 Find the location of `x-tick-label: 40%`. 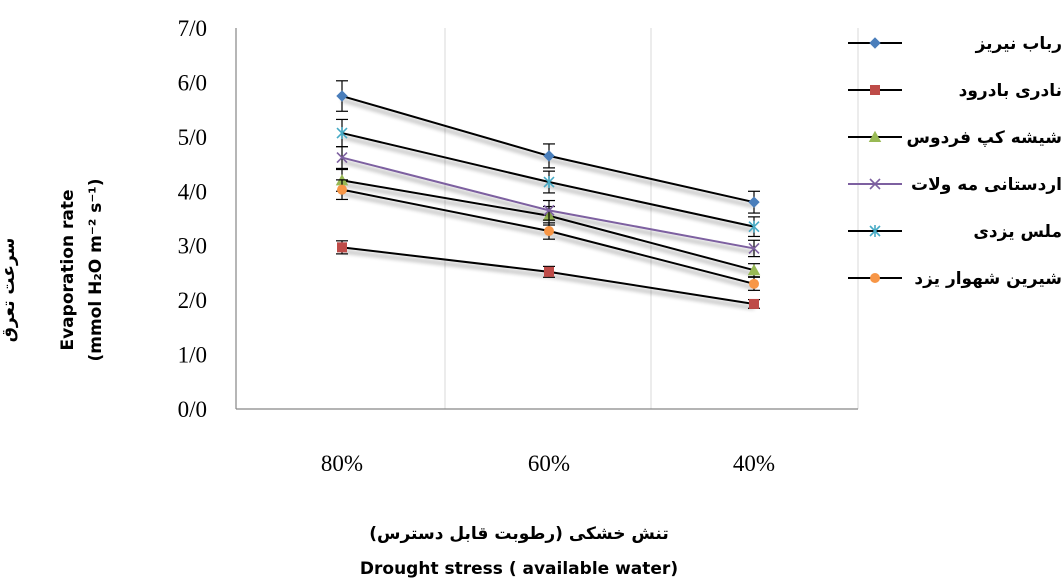

x-tick-label: 40% is located at coordinates (754, 463).